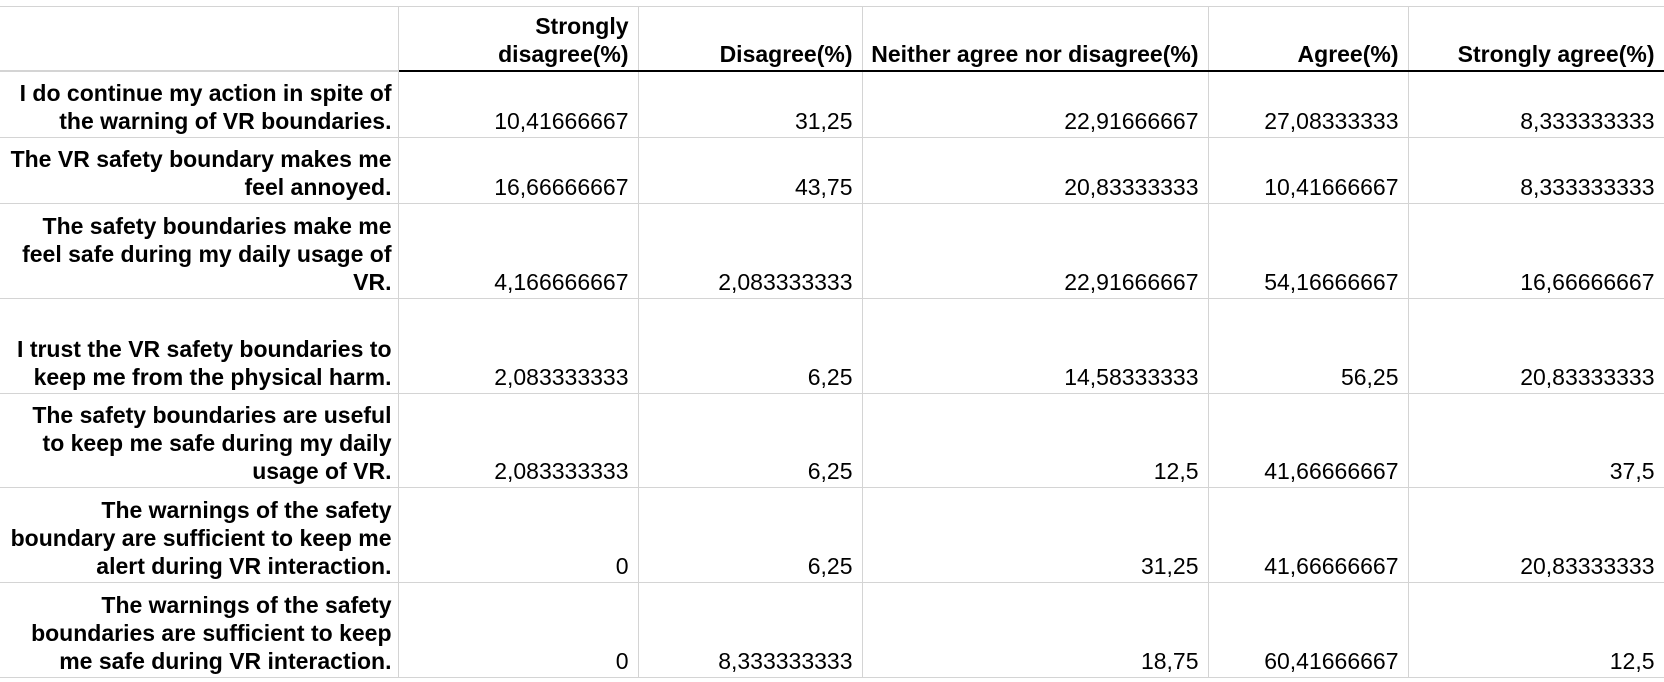 The height and width of the screenshot is (682, 1664). Describe the element at coordinates (518, 251) in the screenshot. I see `table-cell: 4,166666667` at that location.